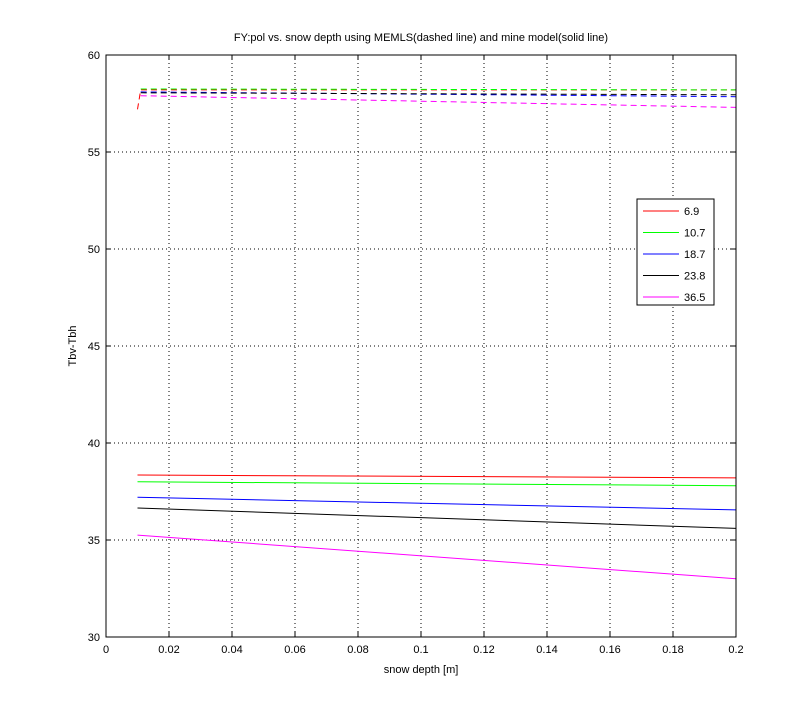 Image resolution: width=812 pixels, height=716 pixels. I want to click on x-tick-label: 0.04, so click(231, 650).